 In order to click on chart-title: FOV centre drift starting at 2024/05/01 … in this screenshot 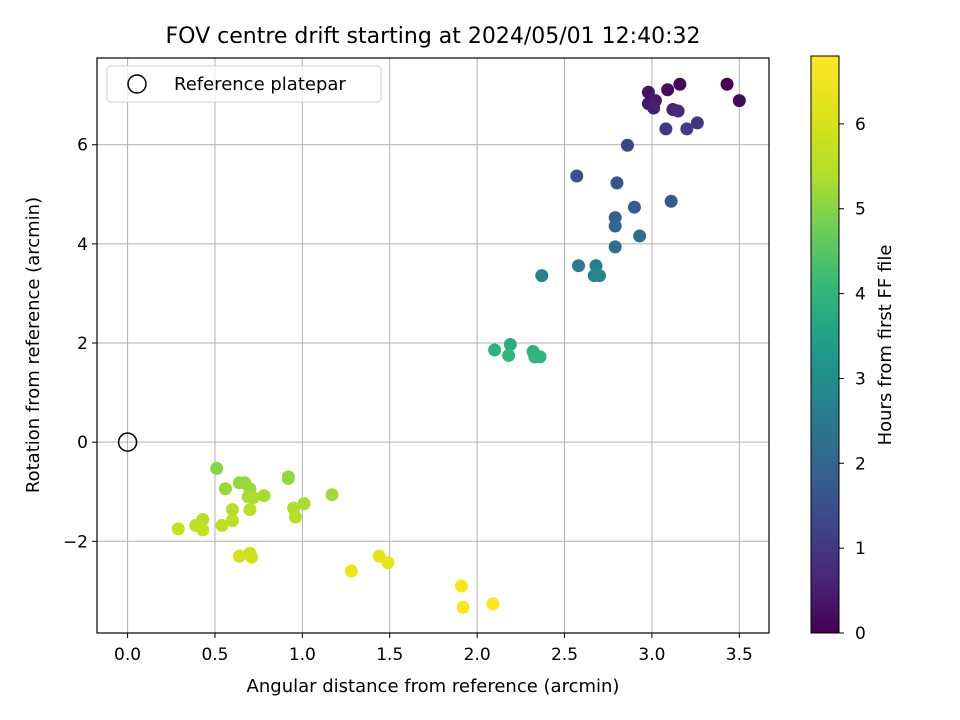, I will do `click(433, 36)`.